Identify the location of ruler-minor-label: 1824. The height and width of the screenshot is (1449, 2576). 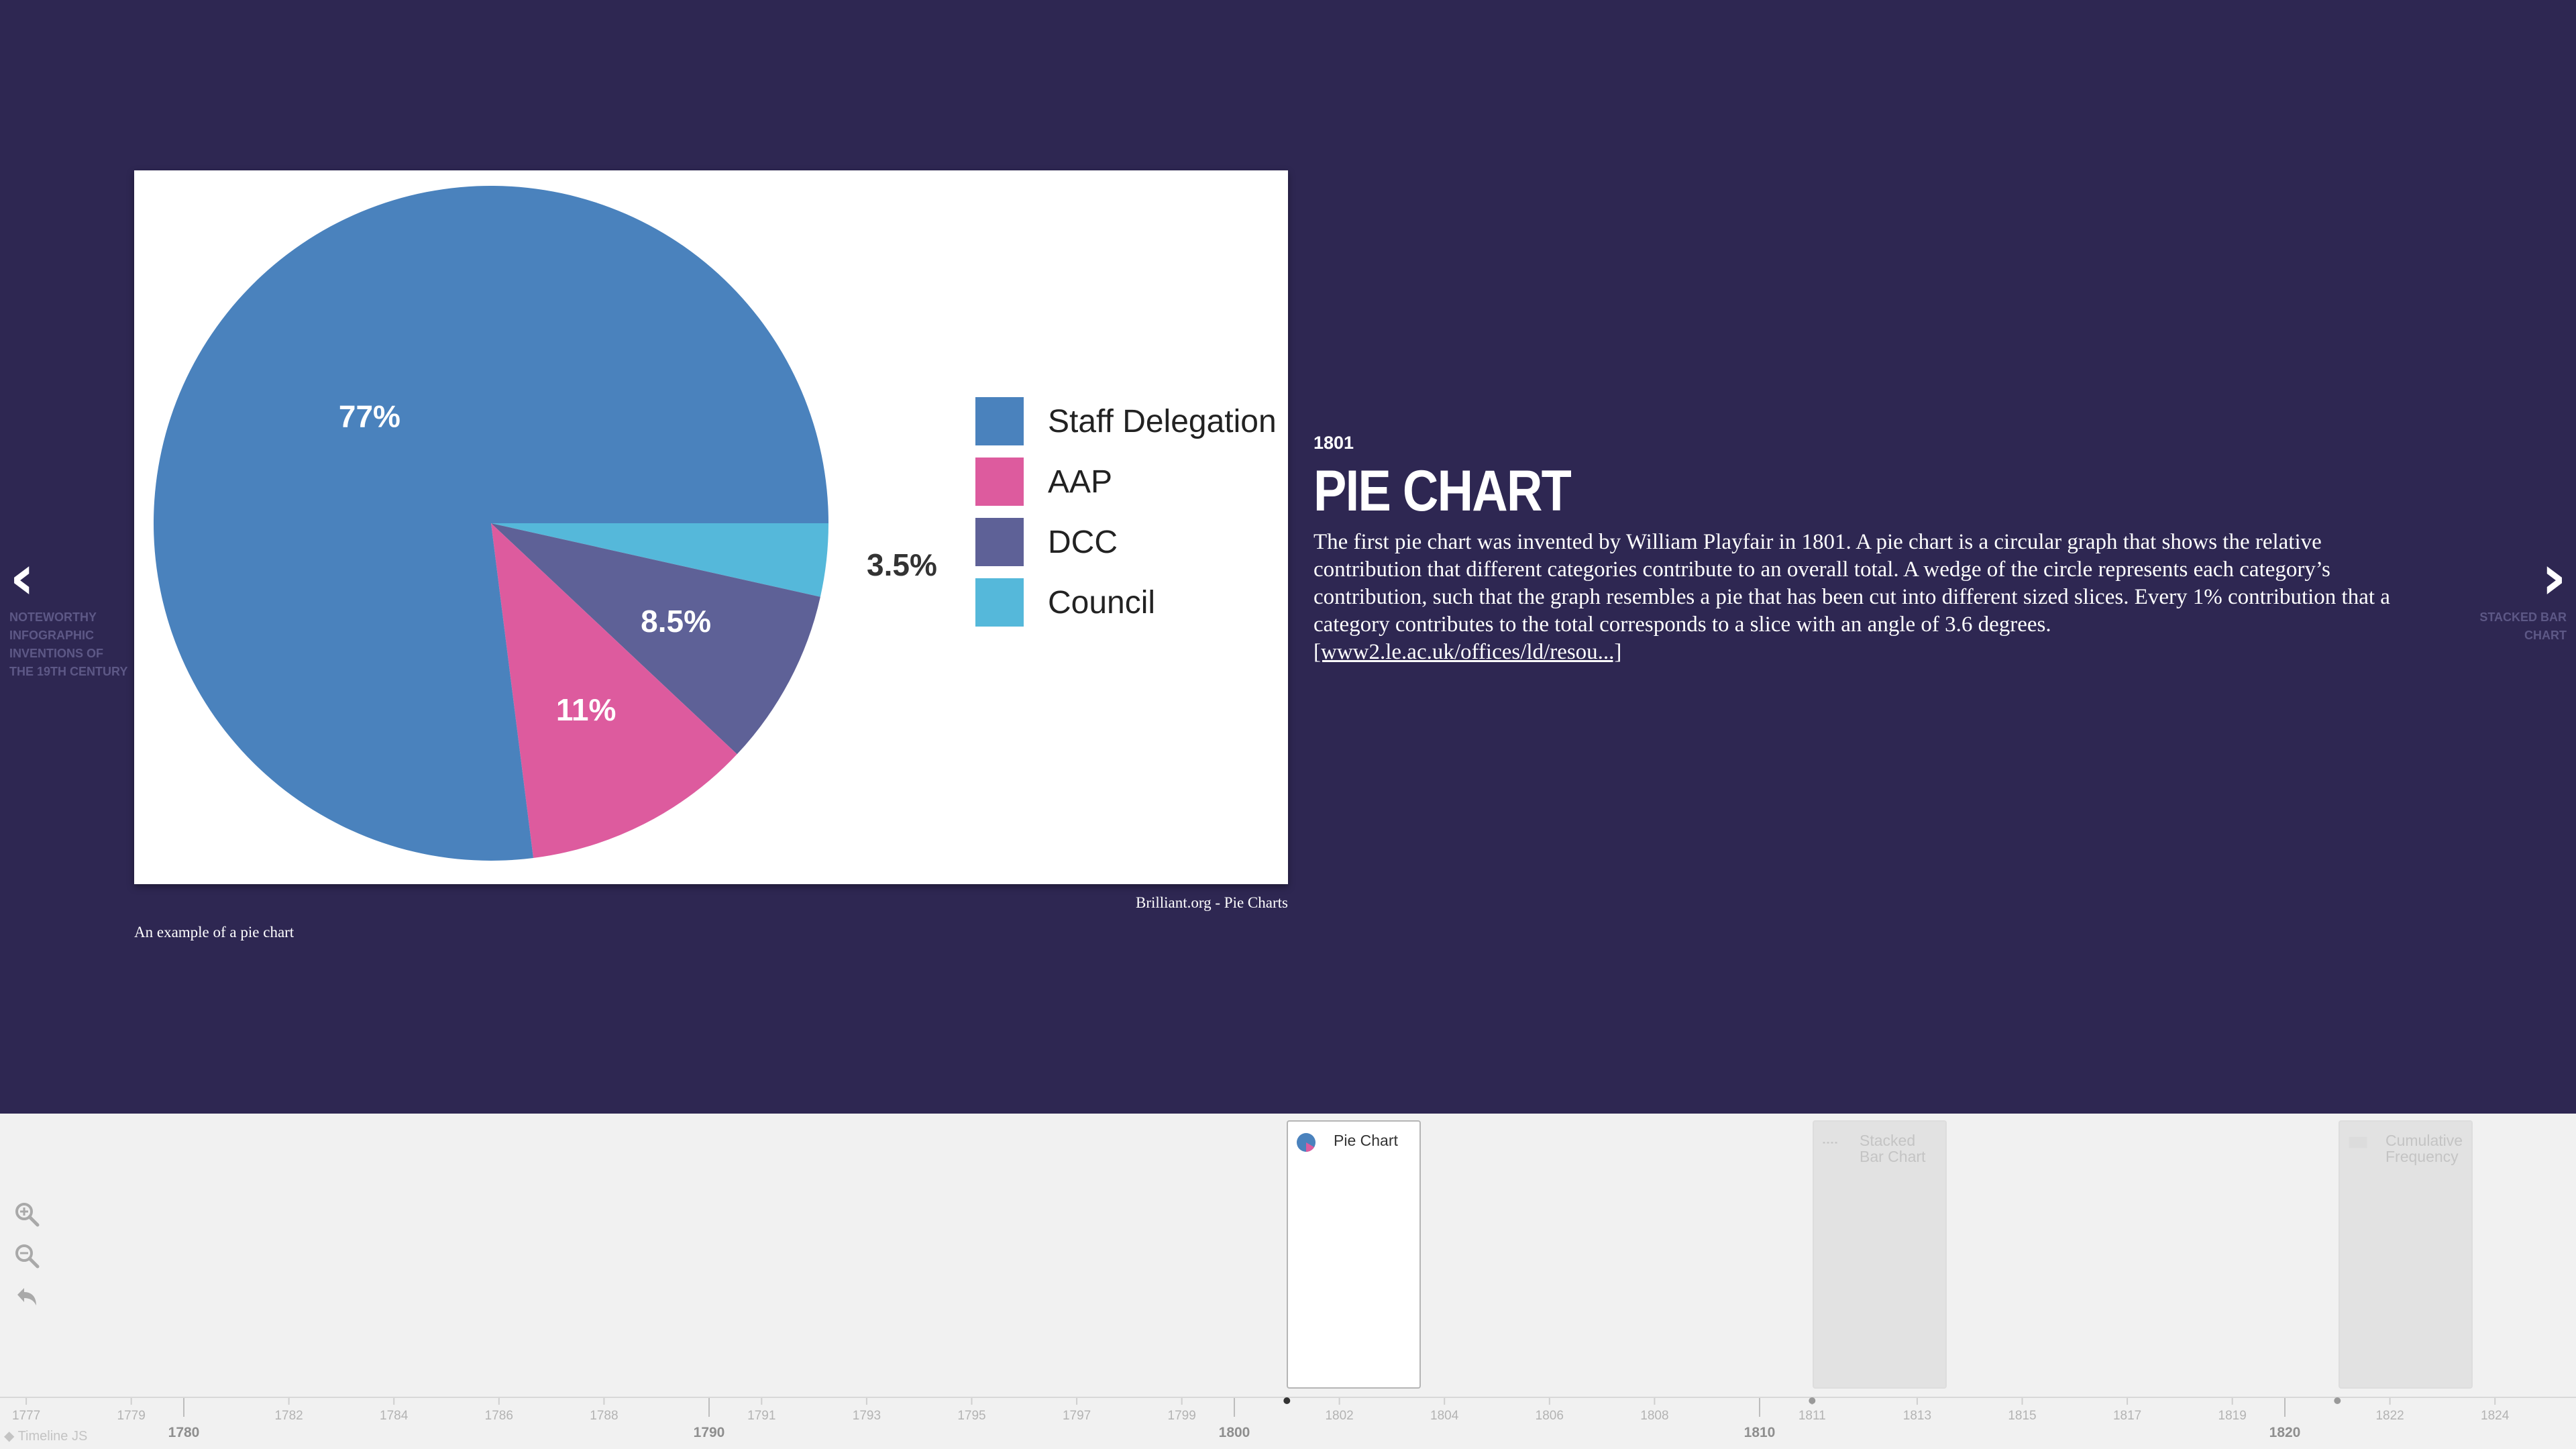
(2495, 1416).